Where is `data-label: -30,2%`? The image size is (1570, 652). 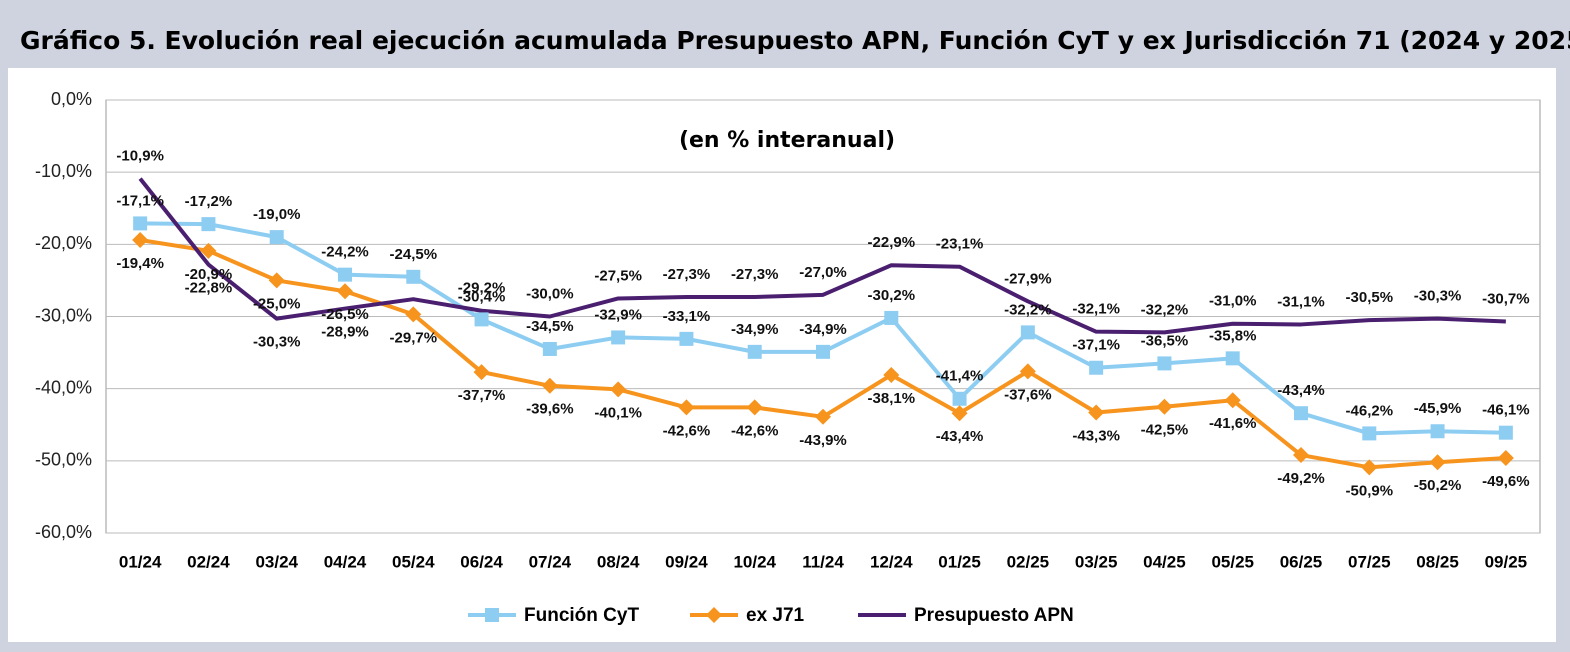 data-label: -30,2% is located at coordinates (892, 295).